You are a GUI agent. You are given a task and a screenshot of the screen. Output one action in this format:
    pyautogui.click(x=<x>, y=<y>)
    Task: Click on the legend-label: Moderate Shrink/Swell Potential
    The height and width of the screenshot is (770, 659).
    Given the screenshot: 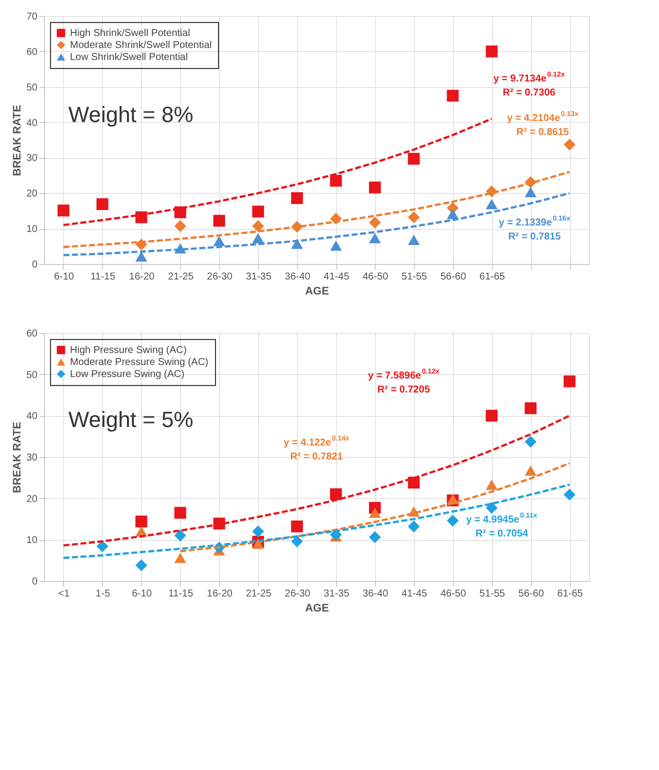 What is the action you would take?
    pyautogui.click(x=141, y=45)
    